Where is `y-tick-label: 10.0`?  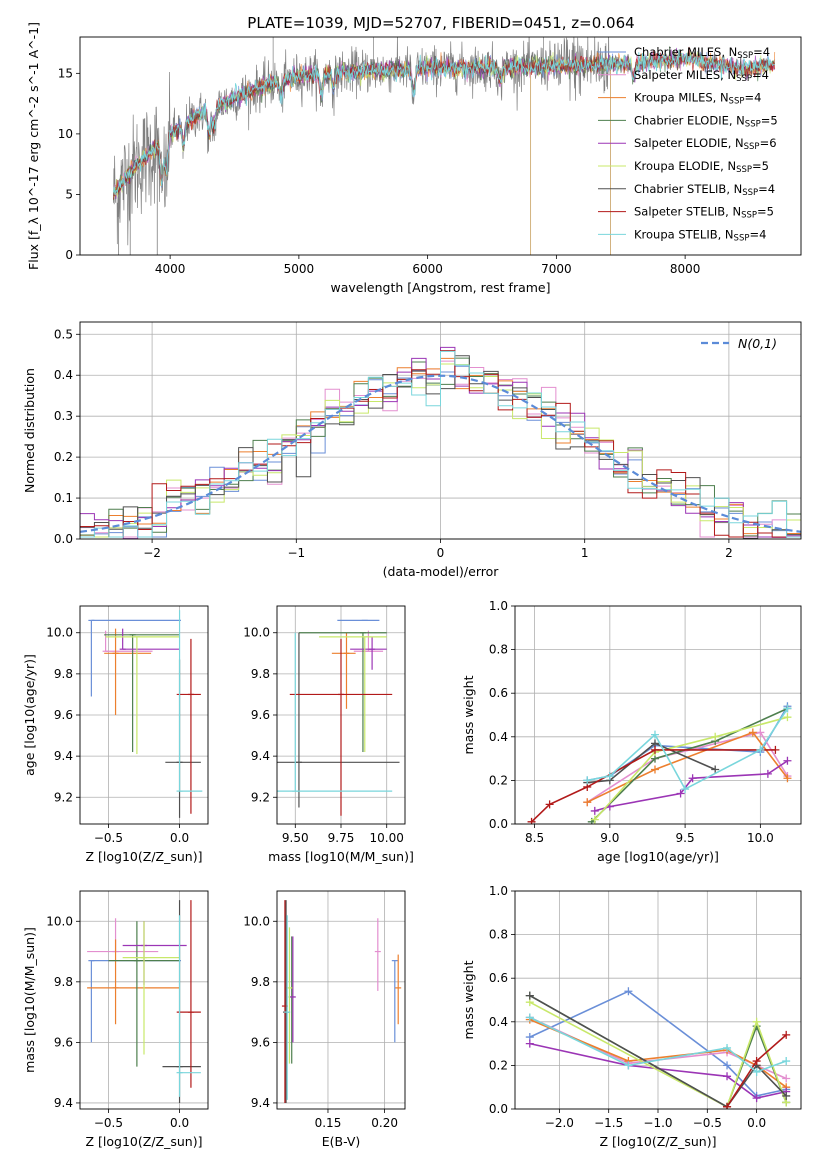
y-tick-label: 10.0 is located at coordinates (256, 921).